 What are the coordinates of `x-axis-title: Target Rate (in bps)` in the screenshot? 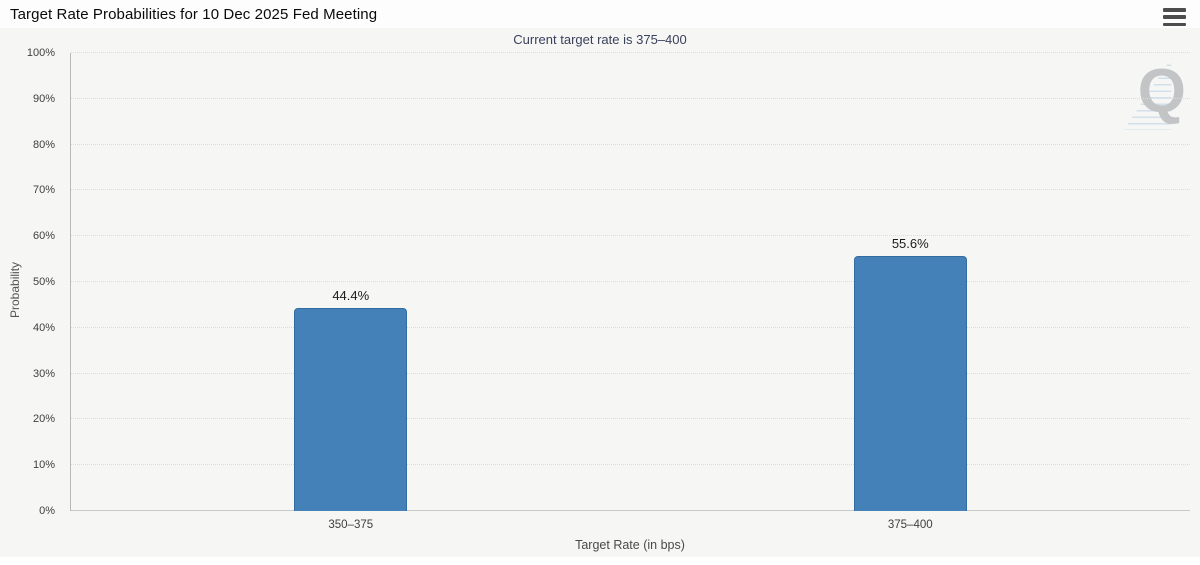 It's located at (630, 545).